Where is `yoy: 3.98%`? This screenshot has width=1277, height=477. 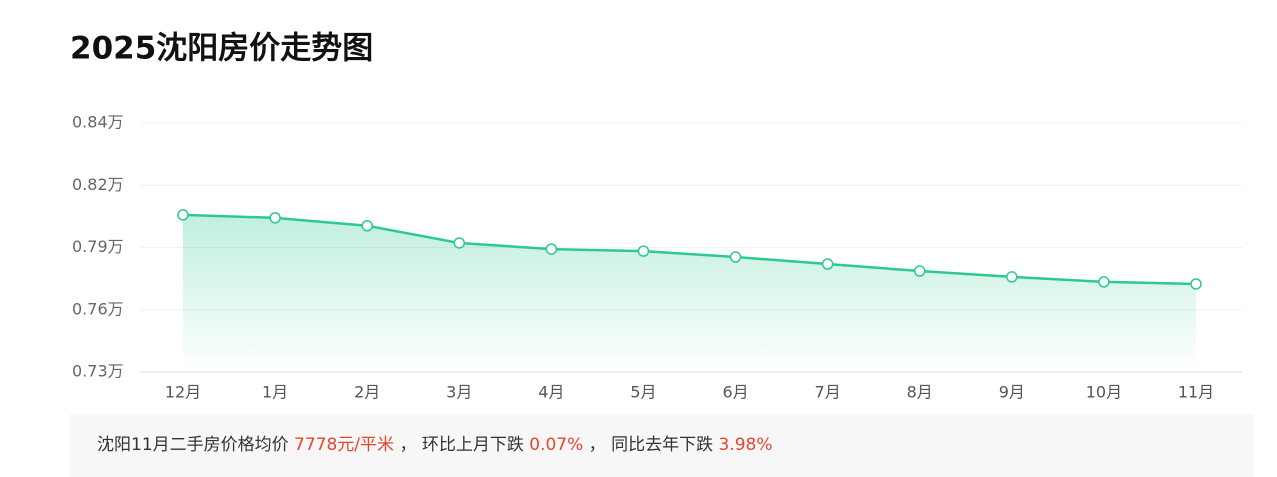
yoy: 3.98% is located at coordinates (745, 445).